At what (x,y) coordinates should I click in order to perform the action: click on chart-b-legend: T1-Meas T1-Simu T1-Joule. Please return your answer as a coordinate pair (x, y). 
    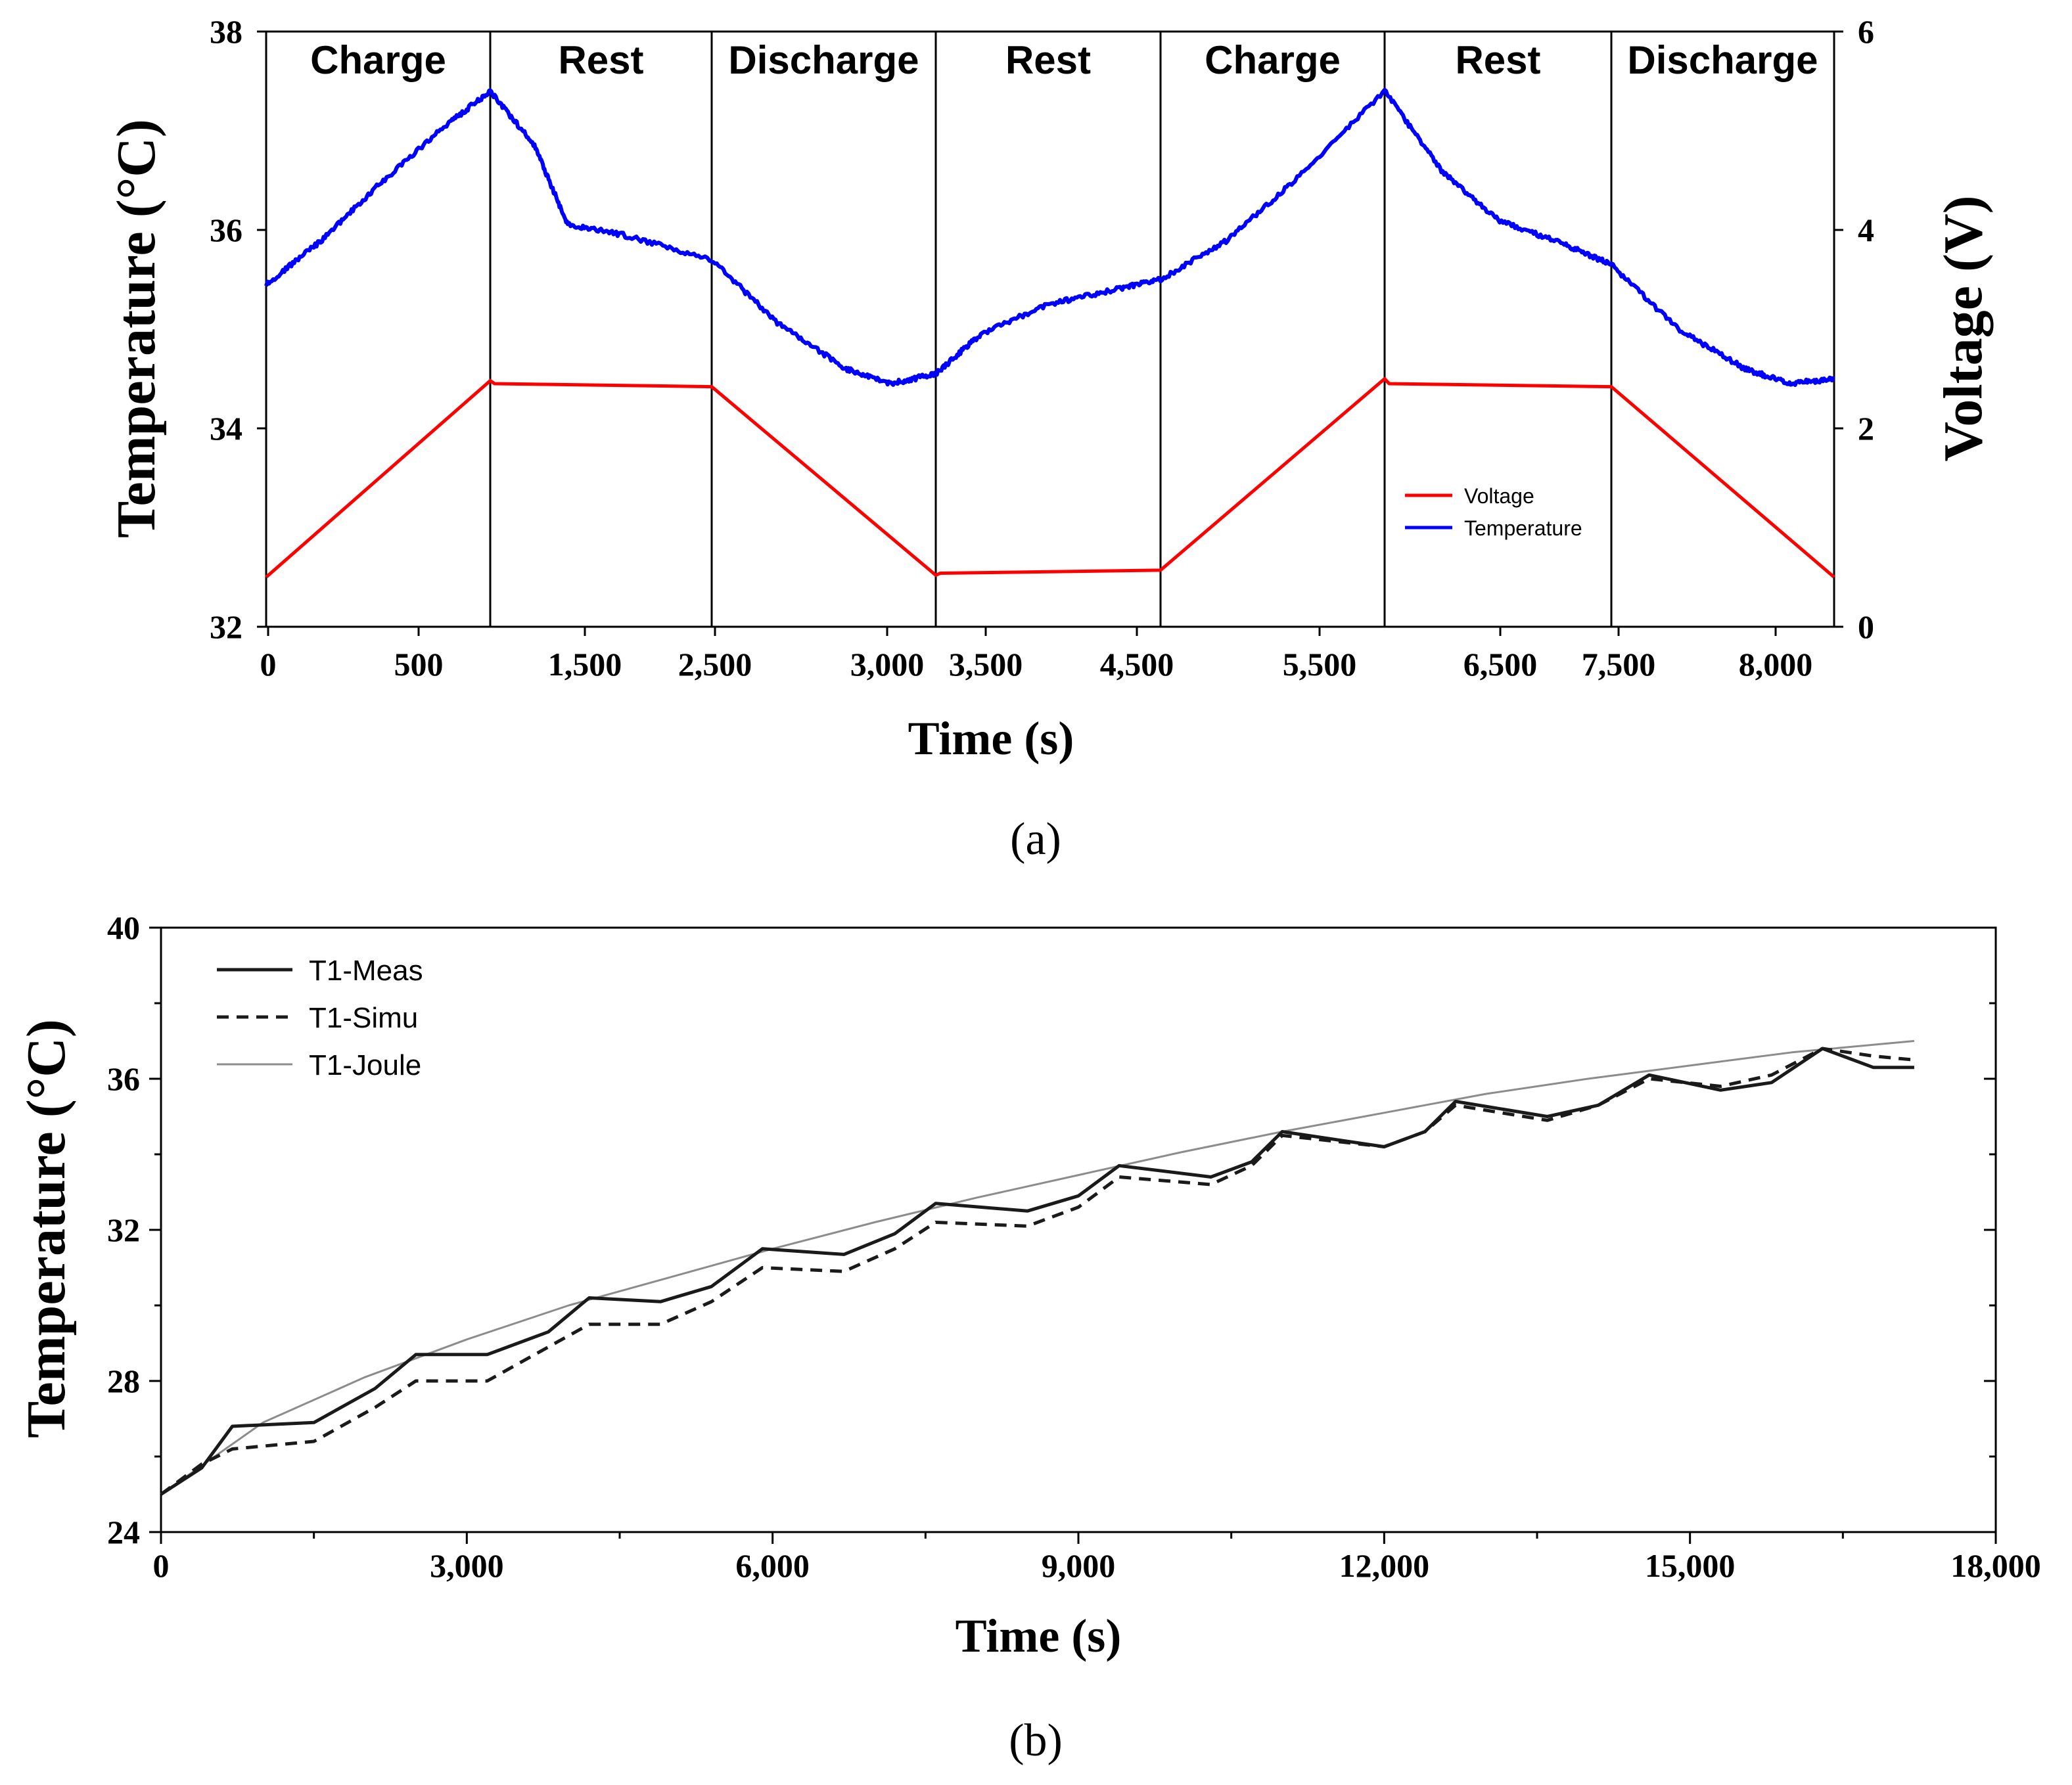
    Looking at the image, I should click on (320, 1018).